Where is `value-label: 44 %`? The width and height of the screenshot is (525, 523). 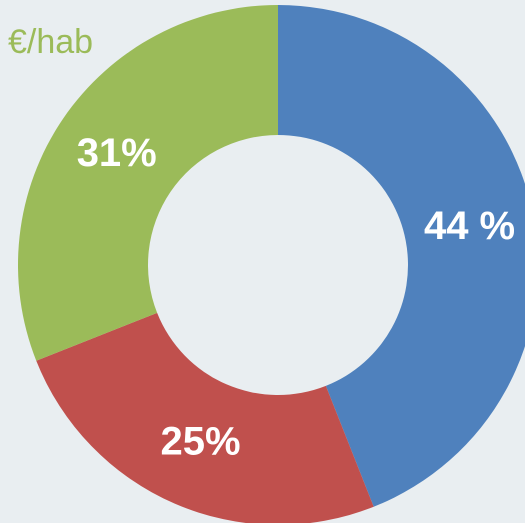
value-label: 44 % is located at coordinates (469, 226).